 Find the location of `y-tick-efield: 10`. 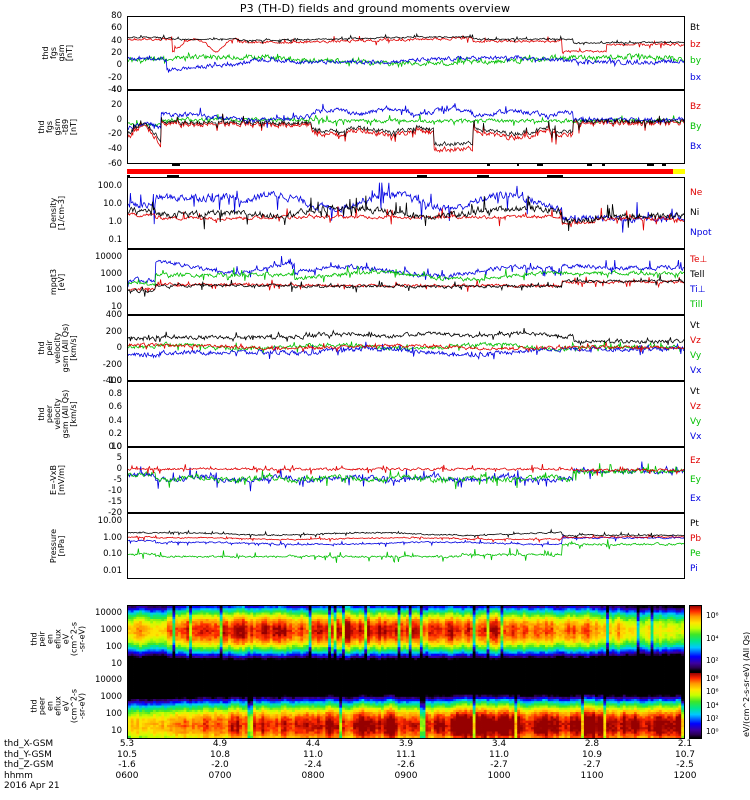

y-tick-efield: 10 is located at coordinates (116, 447).